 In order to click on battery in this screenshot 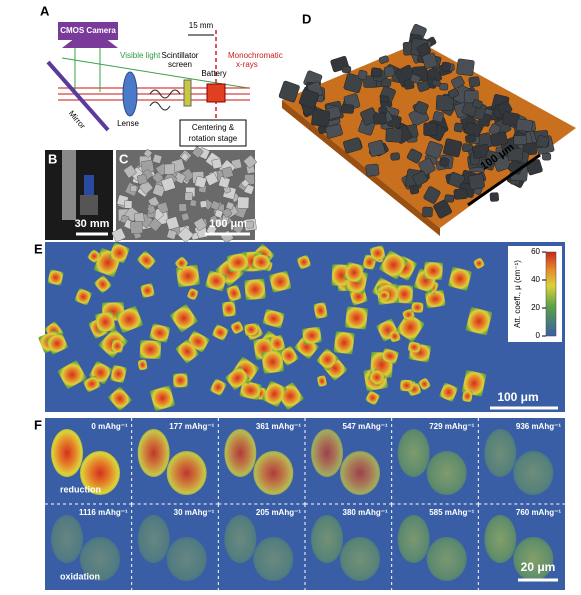, I will do `click(216, 93)`.